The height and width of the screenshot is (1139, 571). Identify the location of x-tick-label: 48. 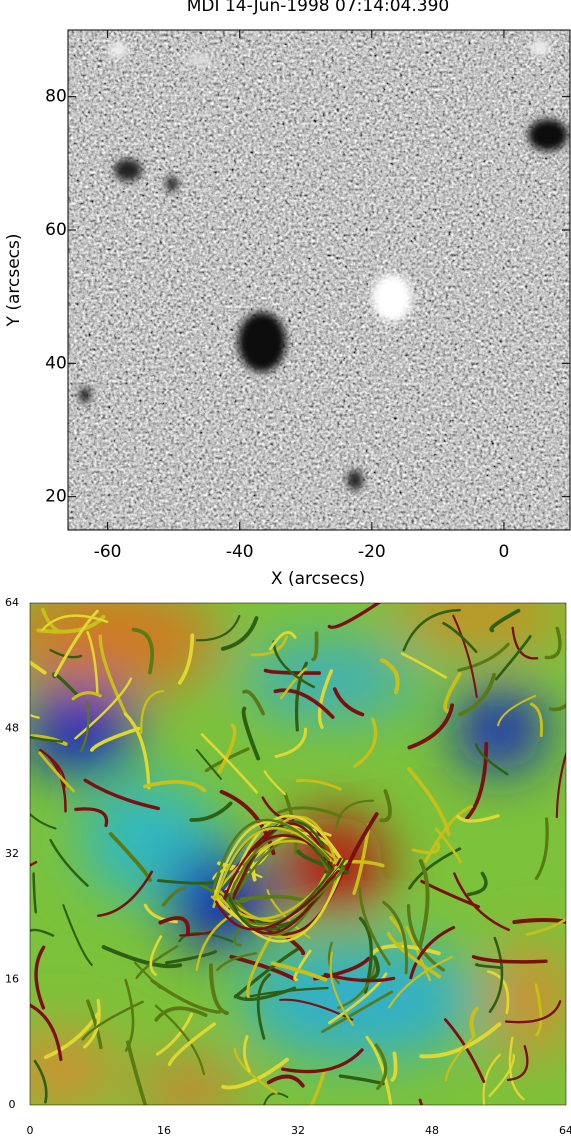
(432, 1130).